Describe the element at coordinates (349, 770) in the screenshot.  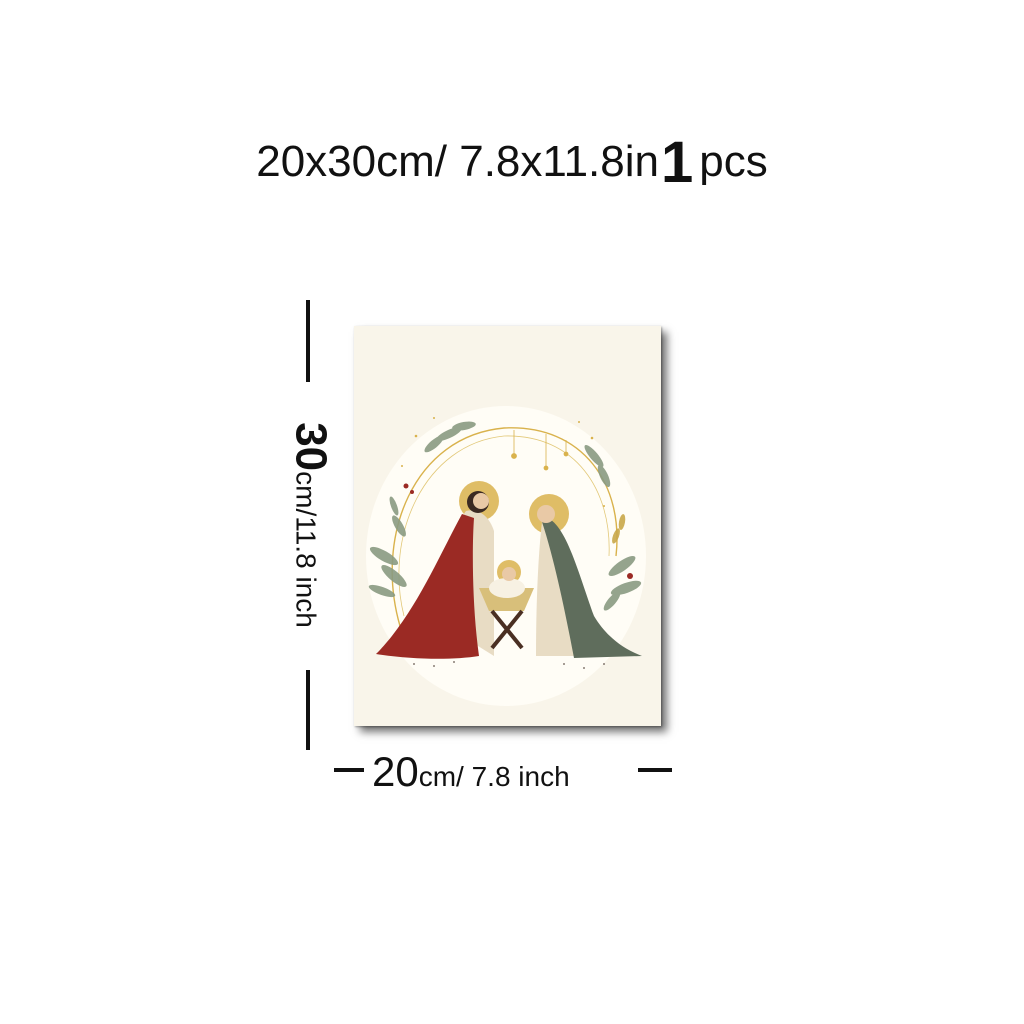
I see `width-marker-left` at that location.